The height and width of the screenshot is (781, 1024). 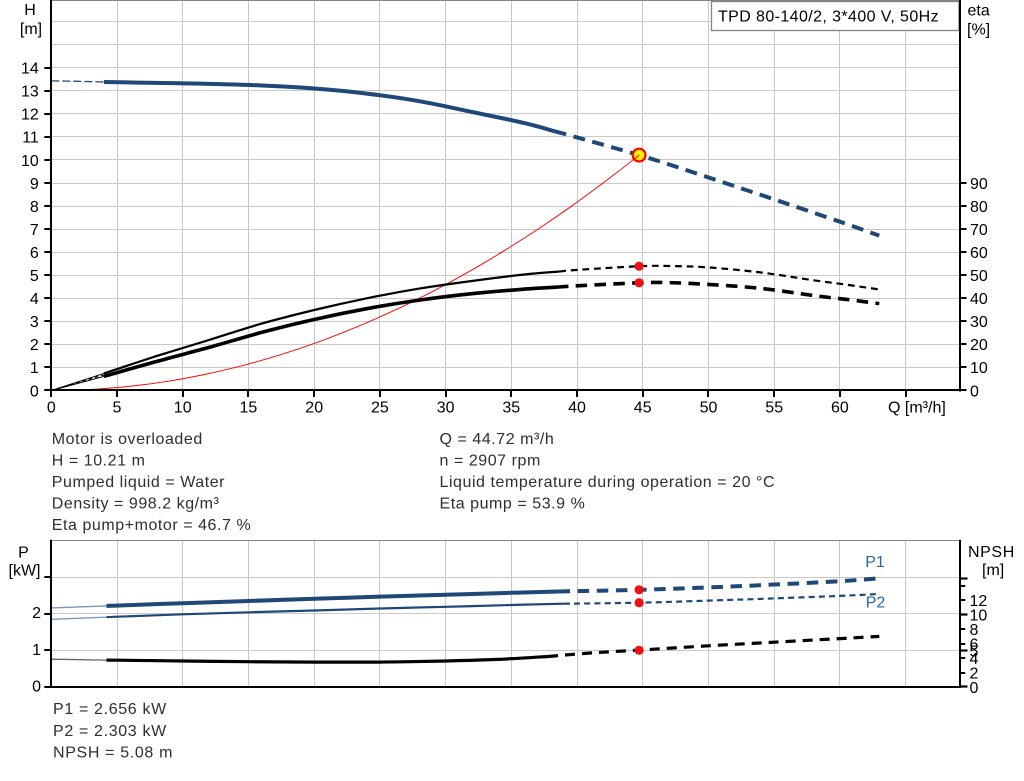 What do you see at coordinates (979, 230) in the screenshot?
I see `svg-text: 70` at bounding box center [979, 230].